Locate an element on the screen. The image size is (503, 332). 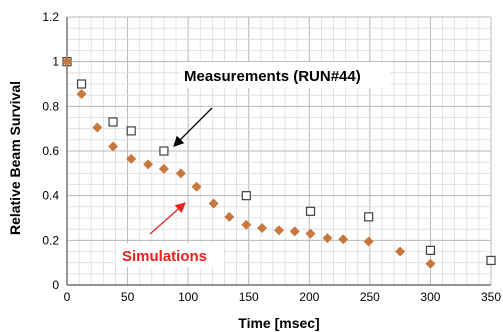
simulations-arrow is located at coordinates (167, 218).